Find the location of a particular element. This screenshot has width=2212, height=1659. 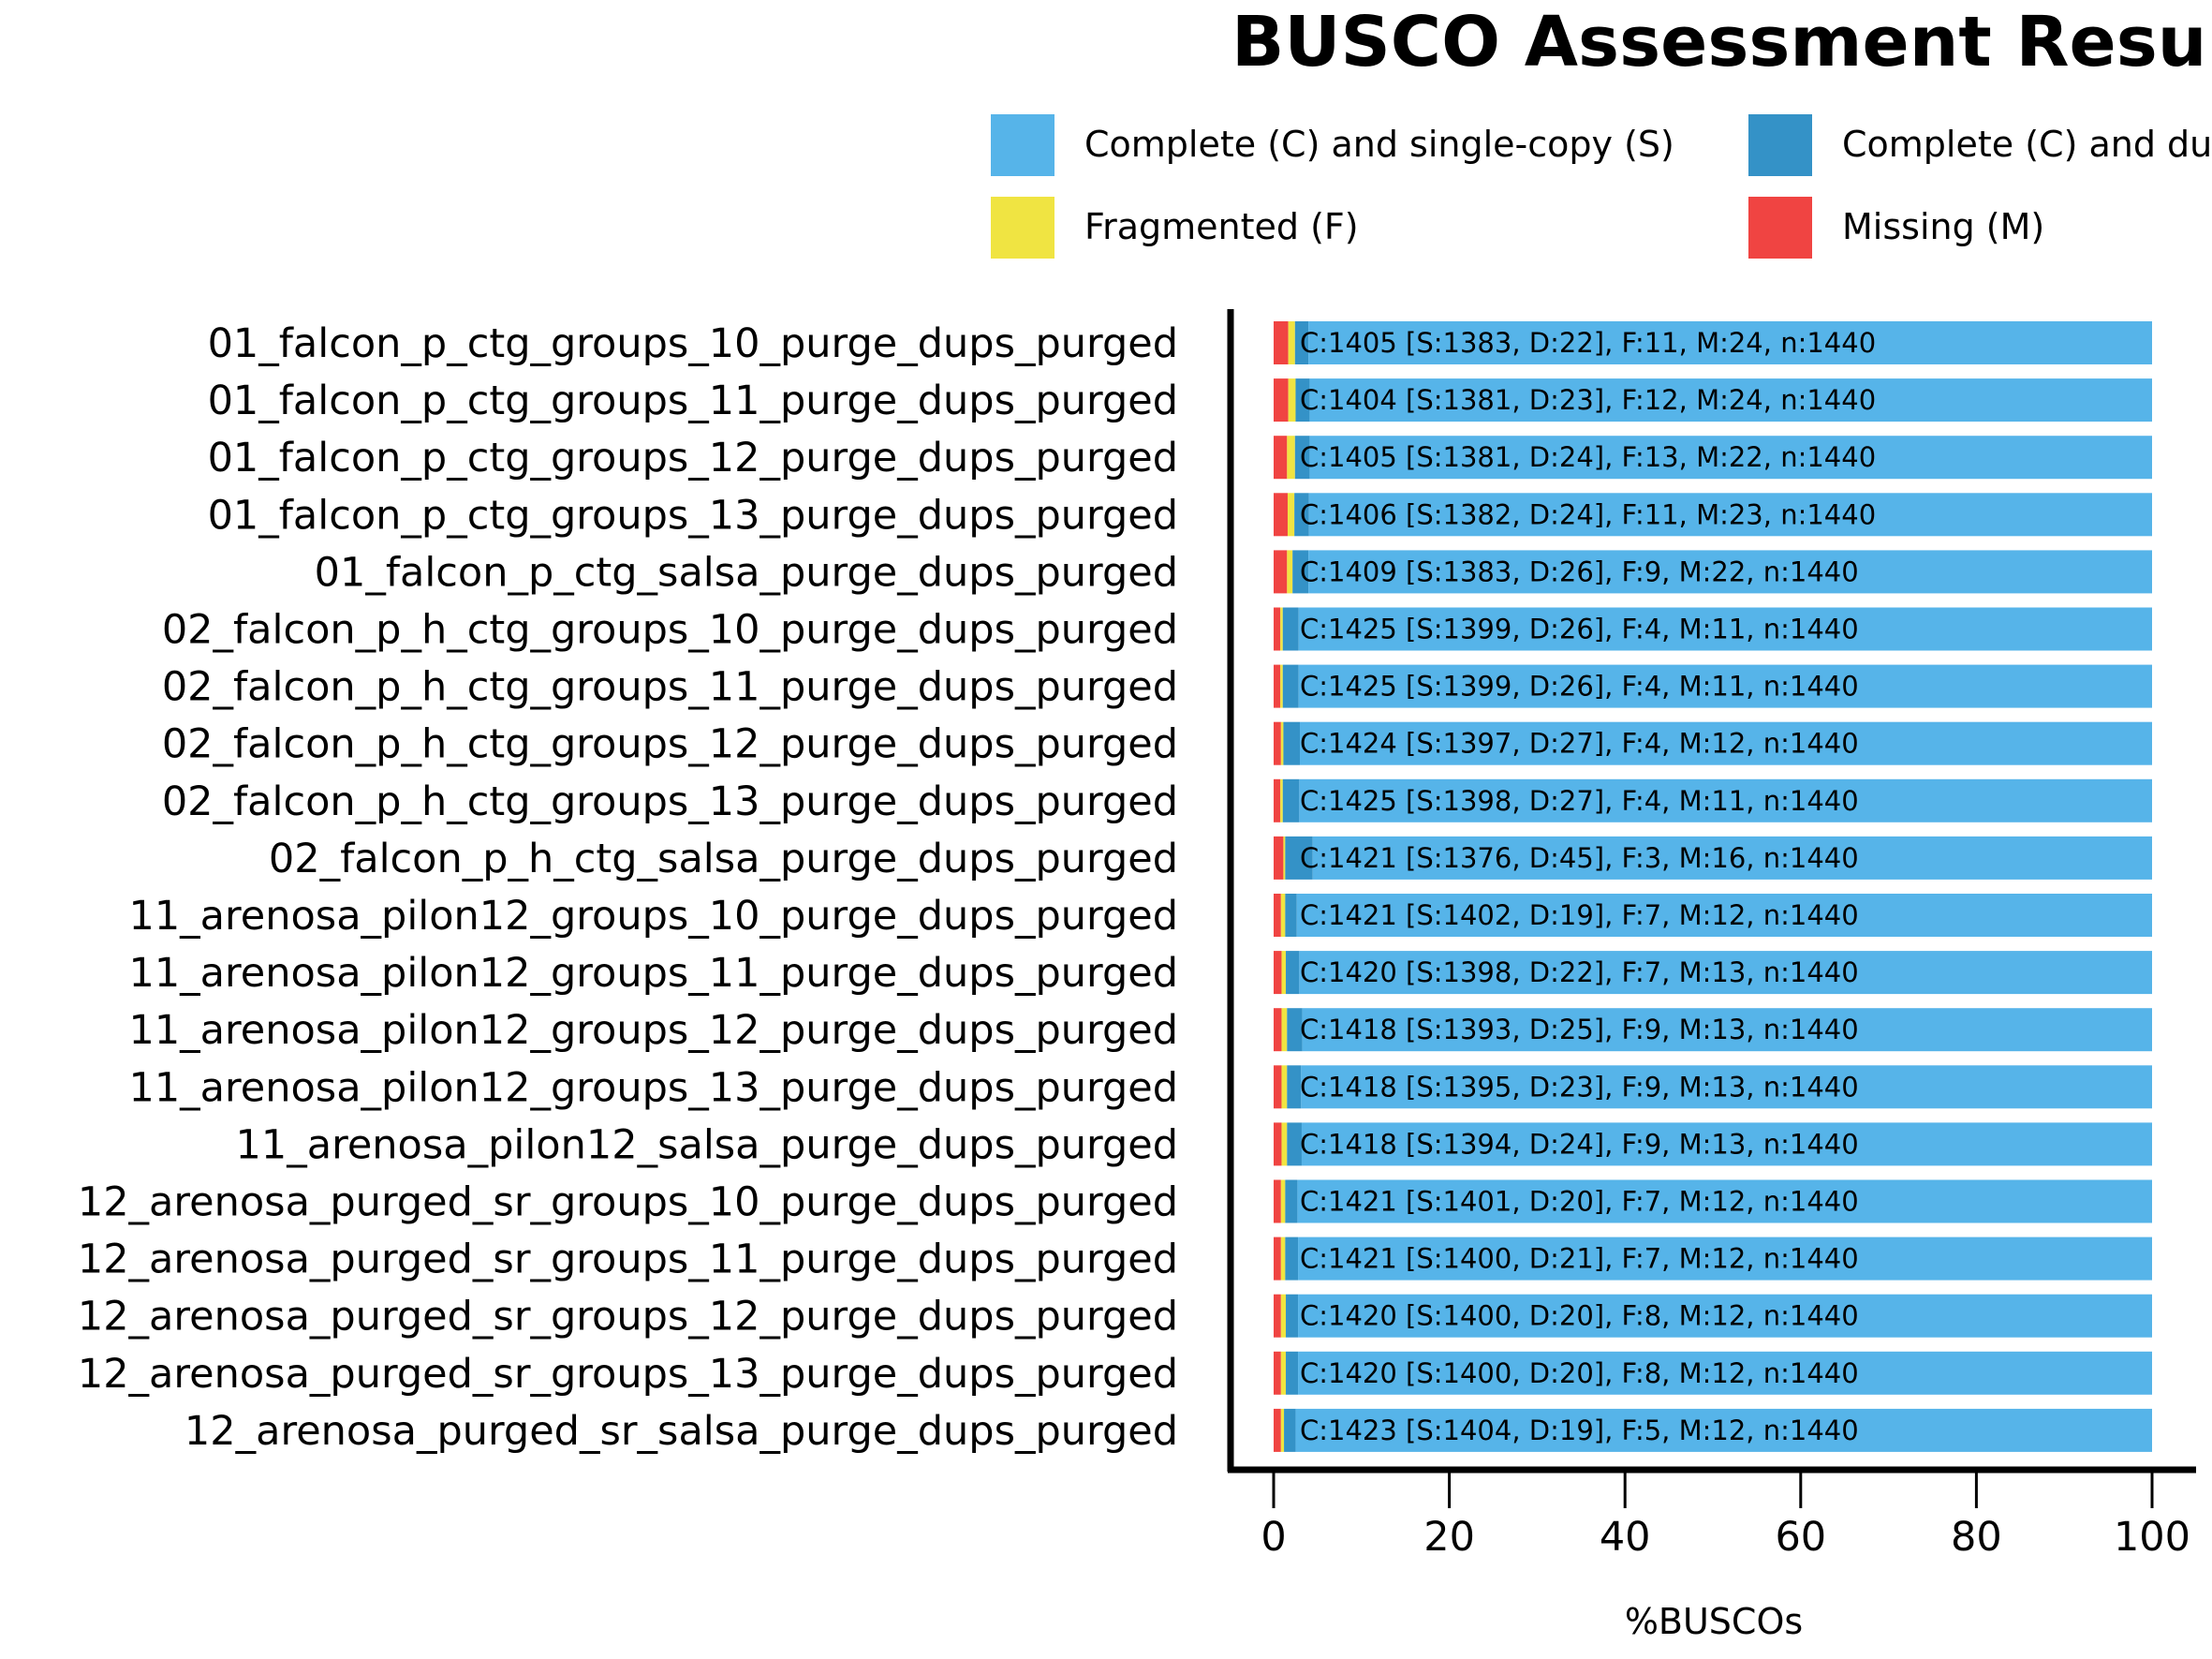

category-label: 01_falcon_p_ctg_salsa_purge_dups_purged is located at coordinates (747, 572).